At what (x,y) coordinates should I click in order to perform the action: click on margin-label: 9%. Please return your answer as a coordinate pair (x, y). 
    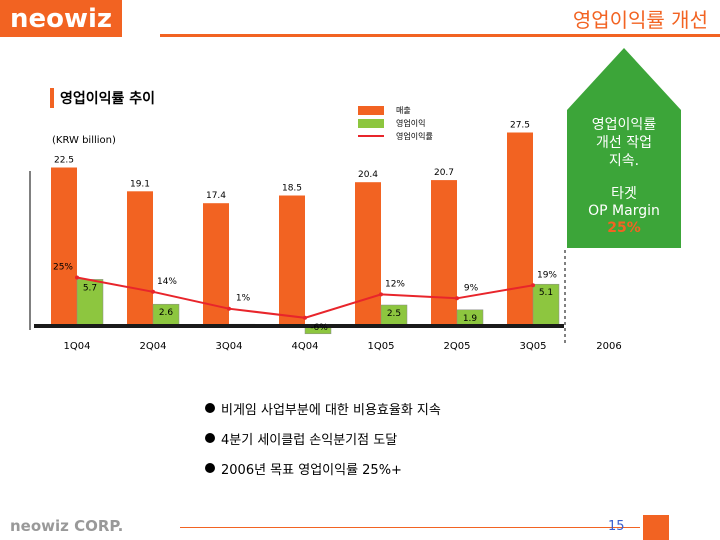
    Looking at the image, I should click on (471, 288).